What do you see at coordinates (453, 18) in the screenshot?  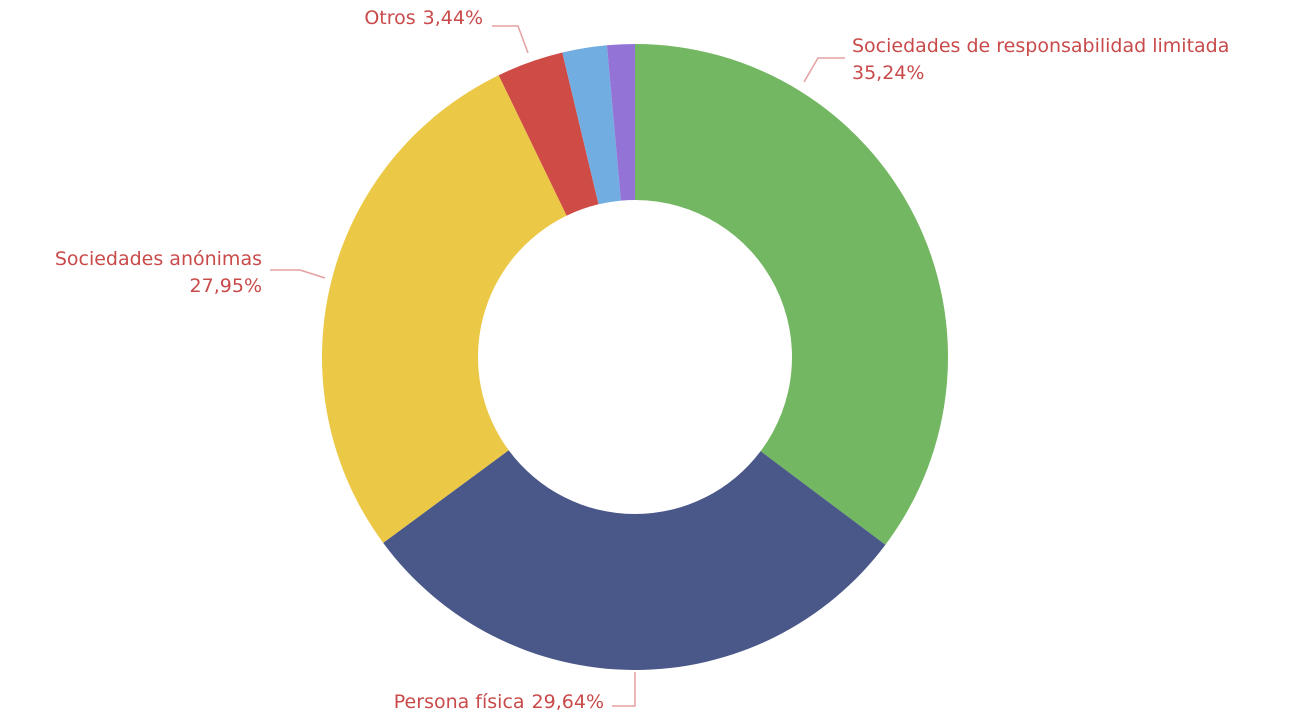 I see `value-label: 3,44%` at bounding box center [453, 18].